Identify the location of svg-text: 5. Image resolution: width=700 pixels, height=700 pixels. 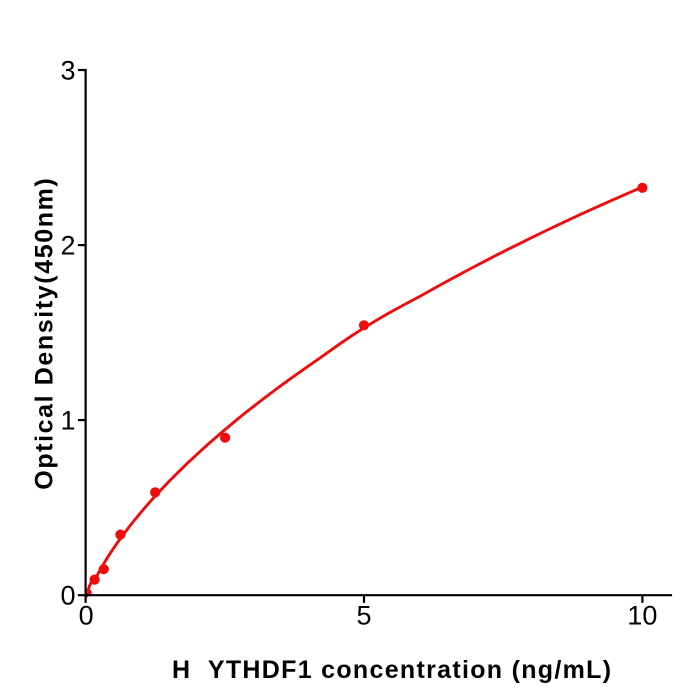
(363, 616).